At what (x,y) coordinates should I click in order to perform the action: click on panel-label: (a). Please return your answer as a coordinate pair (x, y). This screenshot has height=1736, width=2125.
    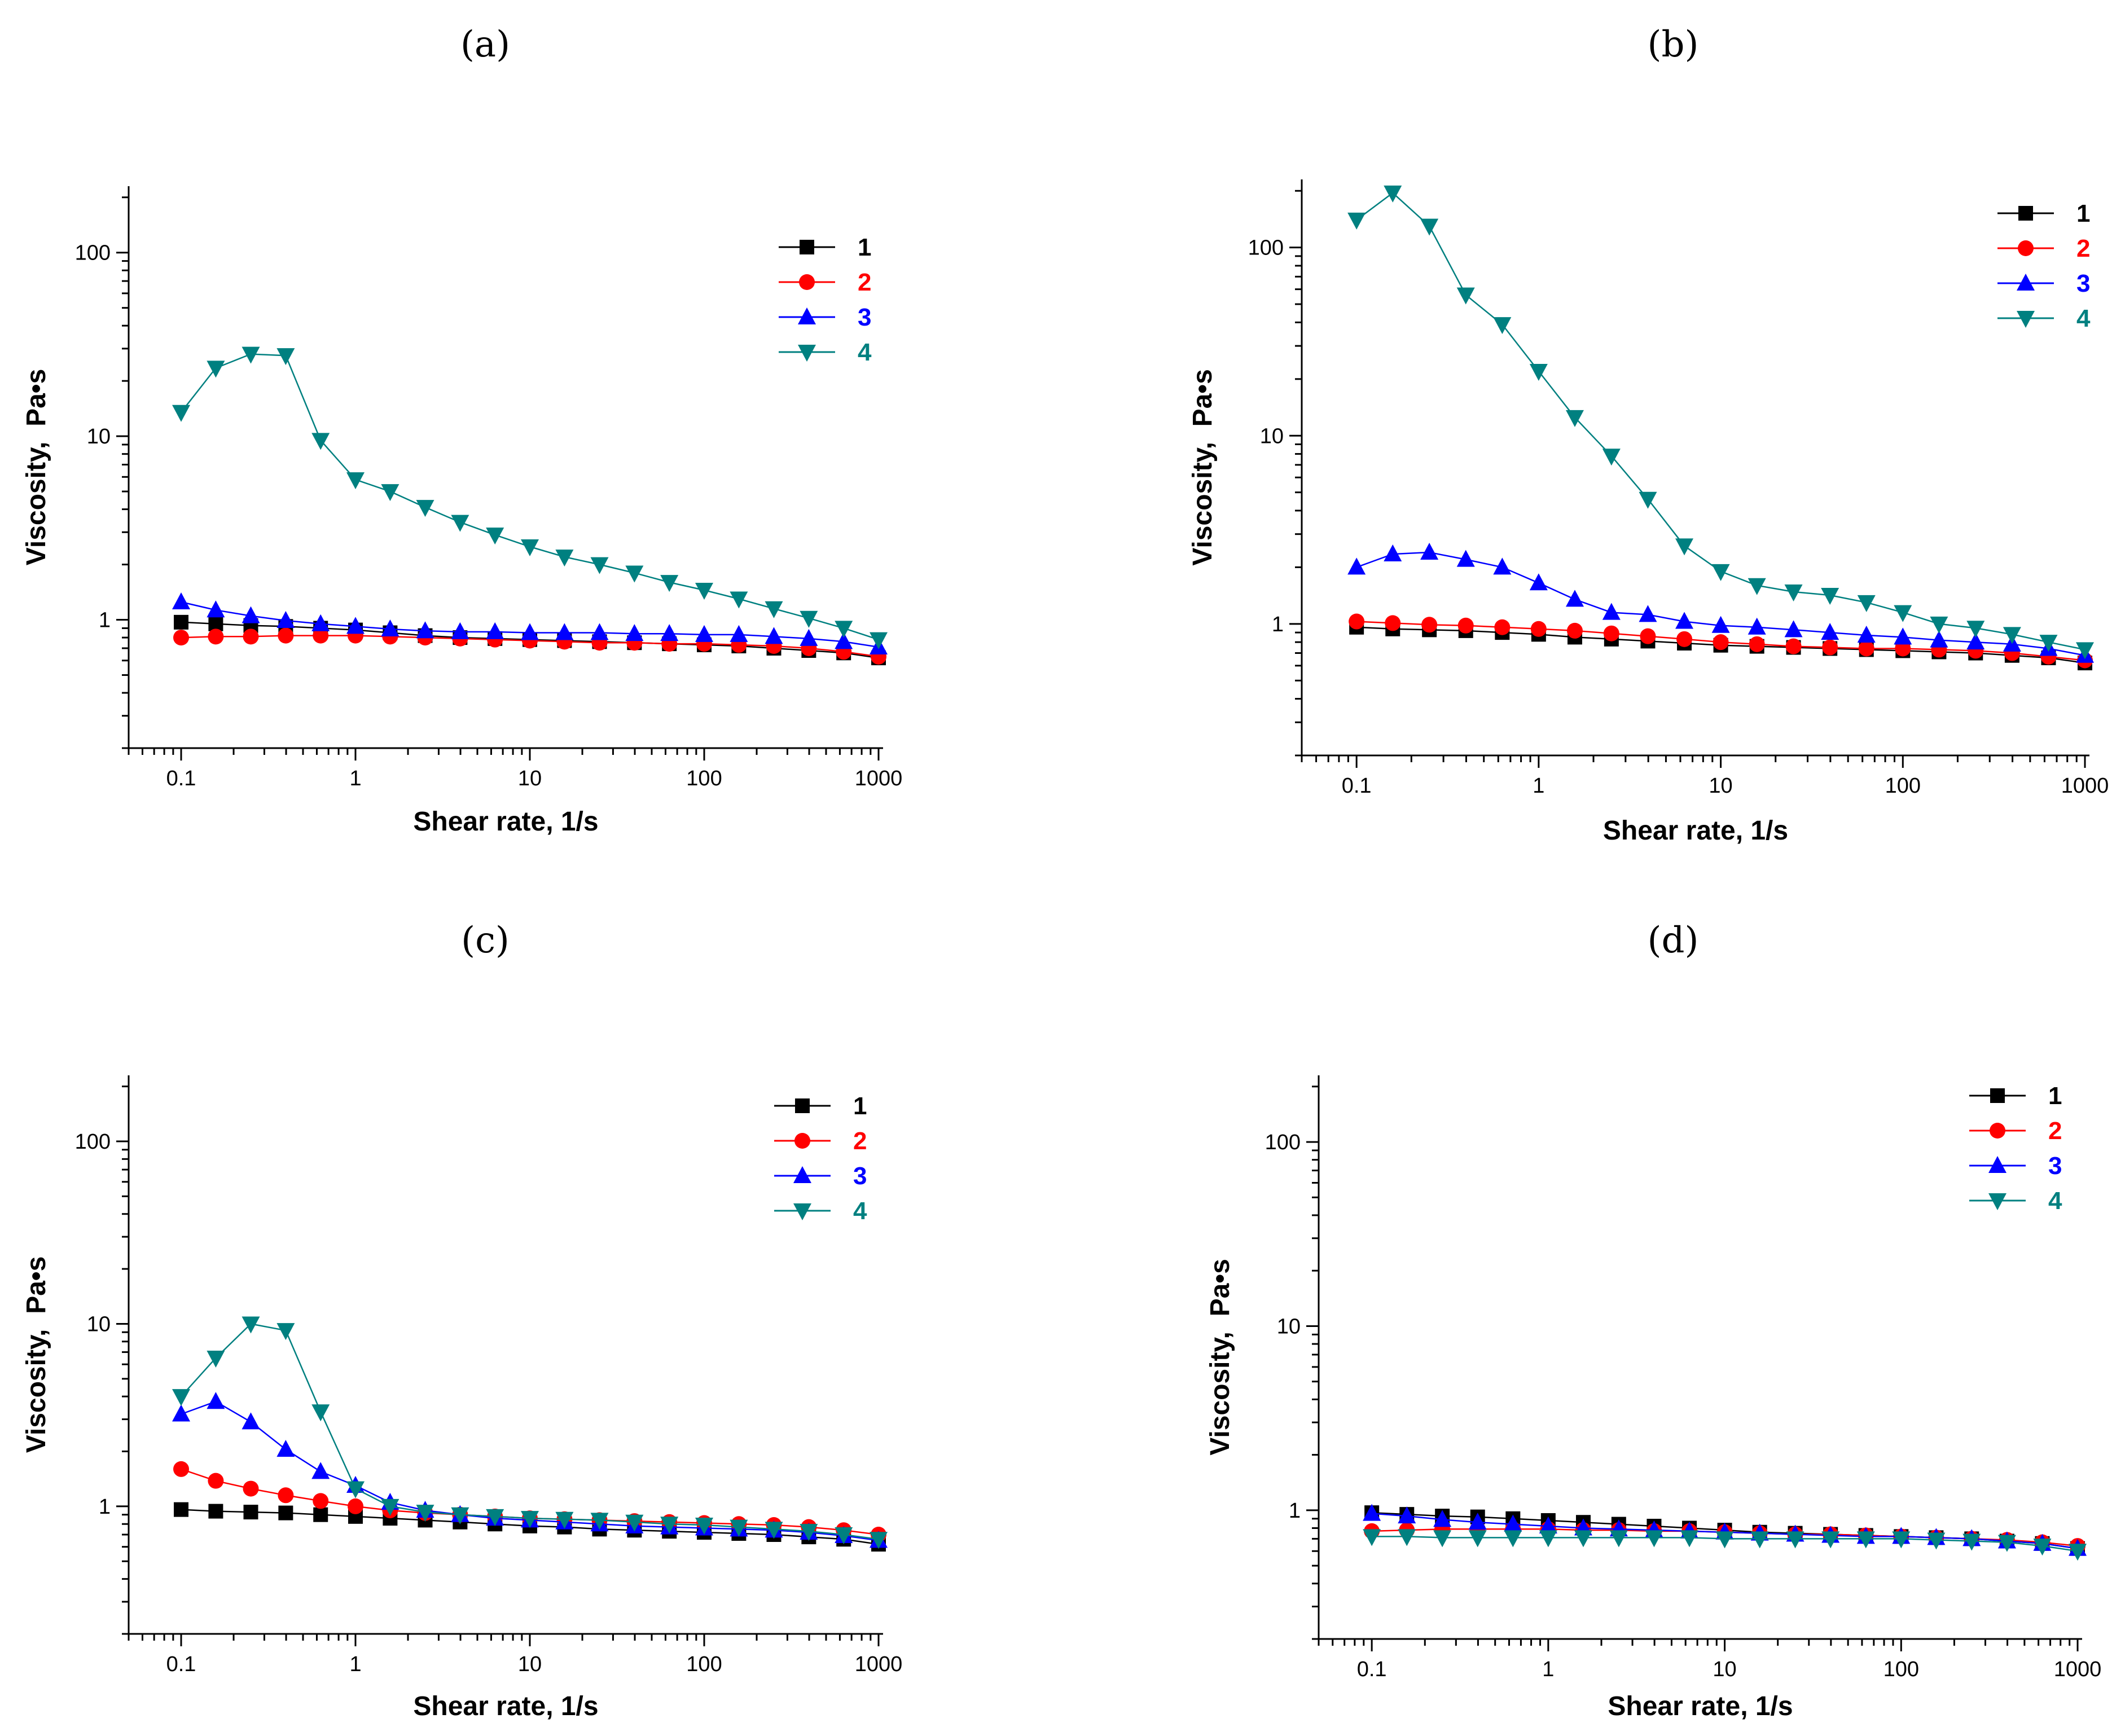
    Looking at the image, I should click on (485, 44).